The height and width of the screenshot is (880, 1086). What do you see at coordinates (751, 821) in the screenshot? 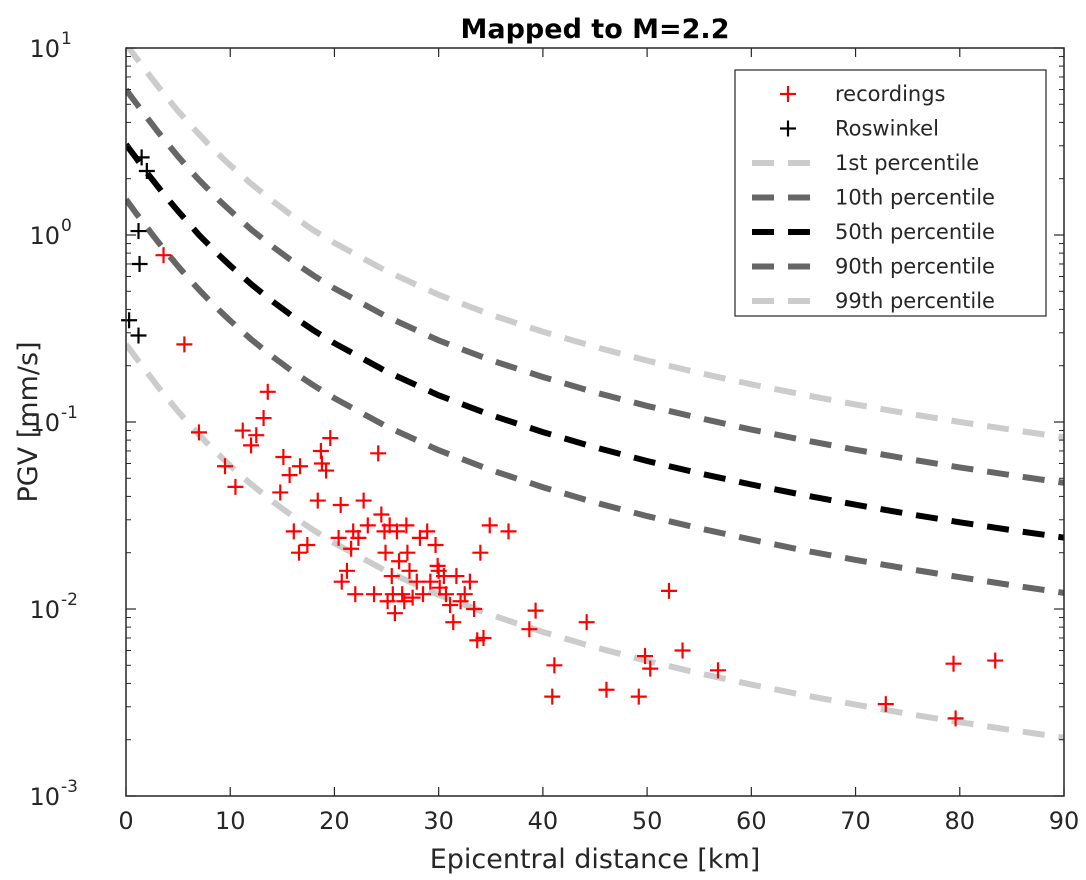
I see `x-tick-label: 60` at bounding box center [751, 821].